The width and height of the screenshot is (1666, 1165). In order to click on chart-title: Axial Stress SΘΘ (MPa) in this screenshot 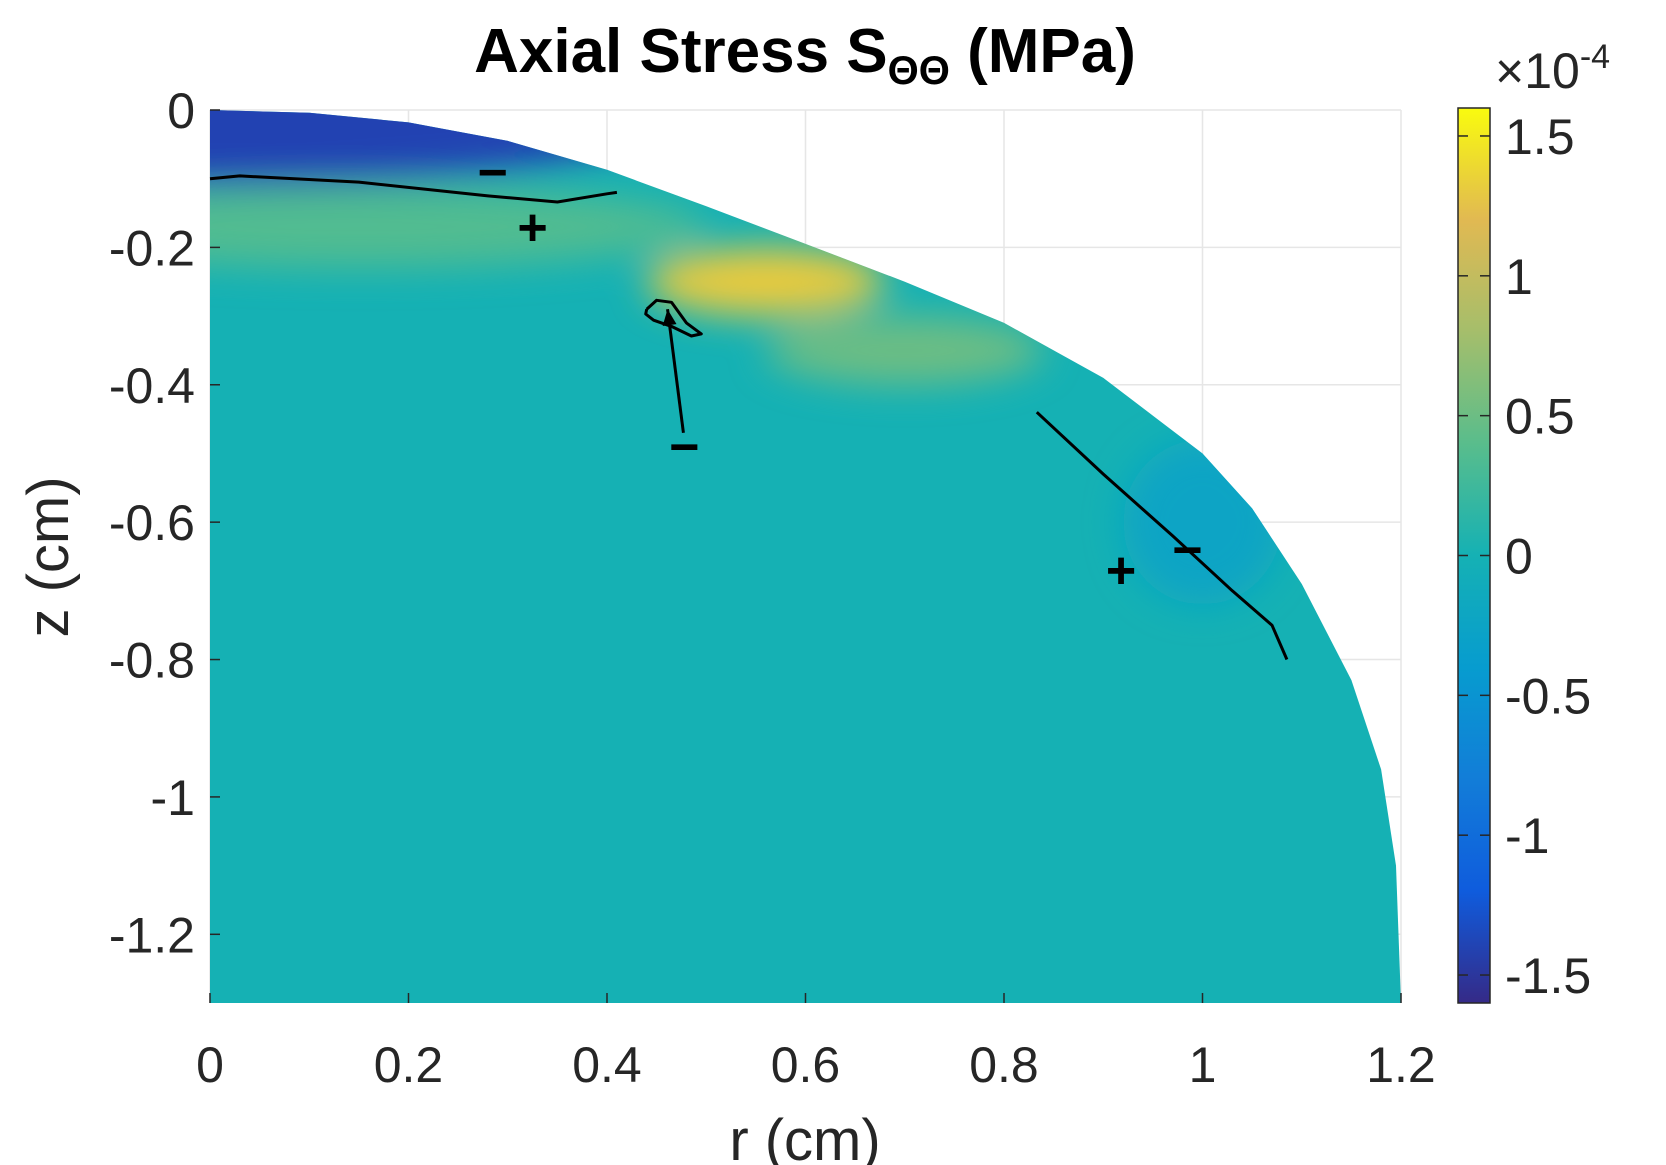, I will do `click(805, 55)`.